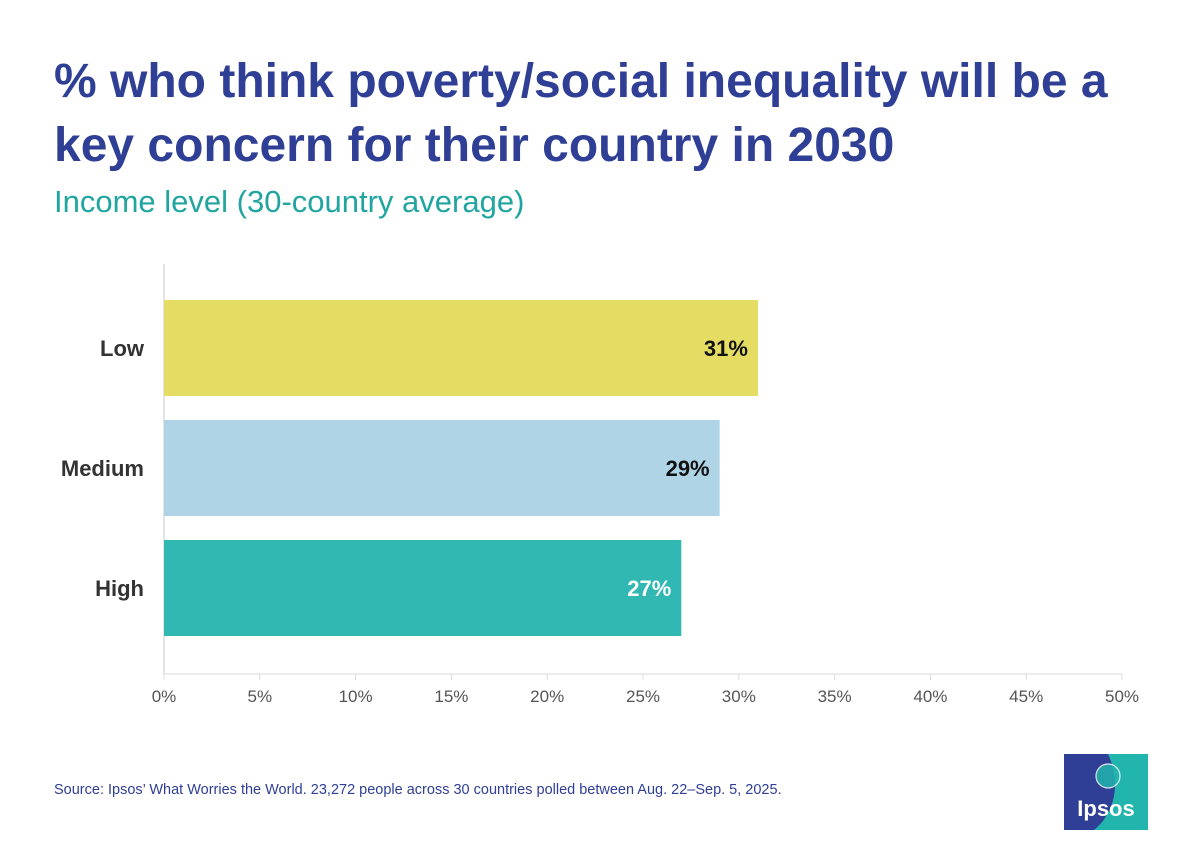 This screenshot has width=1200, height=860. What do you see at coordinates (122, 348) in the screenshot?
I see `category-label: Low` at bounding box center [122, 348].